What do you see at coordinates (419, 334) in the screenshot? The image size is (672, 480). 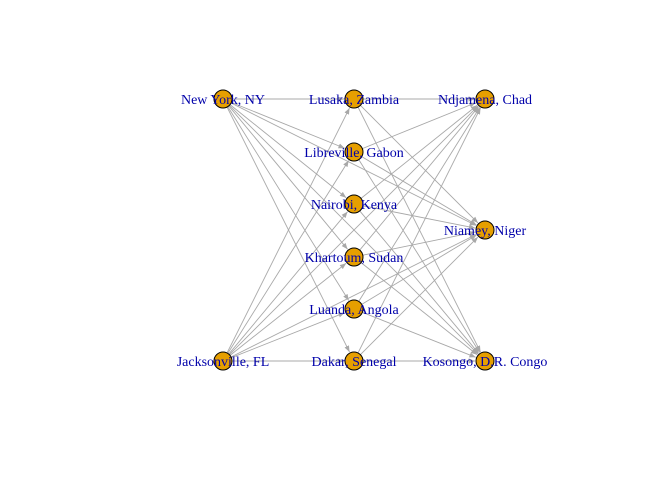 I see `edge-luanda-kosongo` at bounding box center [419, 334].